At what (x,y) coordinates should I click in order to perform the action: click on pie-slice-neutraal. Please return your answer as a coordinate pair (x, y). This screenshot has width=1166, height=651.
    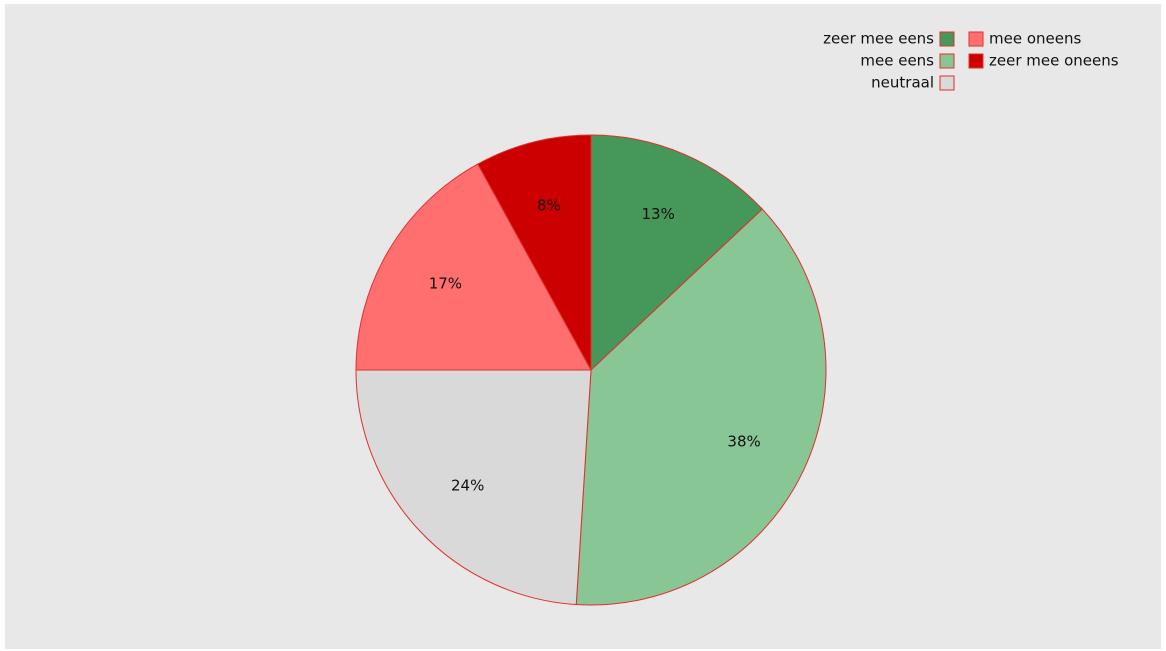
    Looking at the image, I should click on (473, 487).